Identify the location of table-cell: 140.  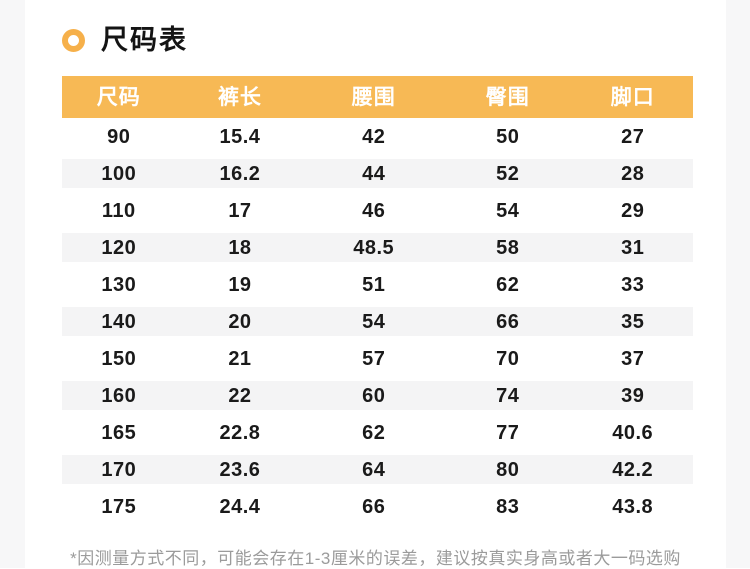
(119, 321).